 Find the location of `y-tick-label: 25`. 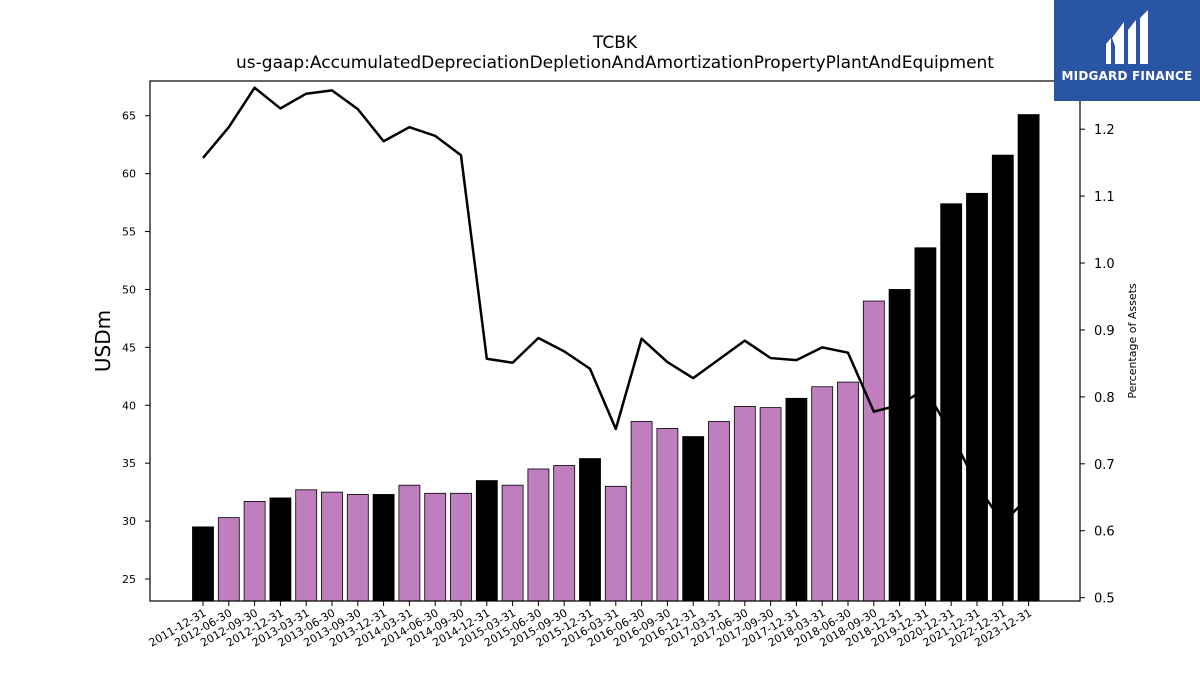

y-tick-label: 25 is located at coordinates (129, 579).